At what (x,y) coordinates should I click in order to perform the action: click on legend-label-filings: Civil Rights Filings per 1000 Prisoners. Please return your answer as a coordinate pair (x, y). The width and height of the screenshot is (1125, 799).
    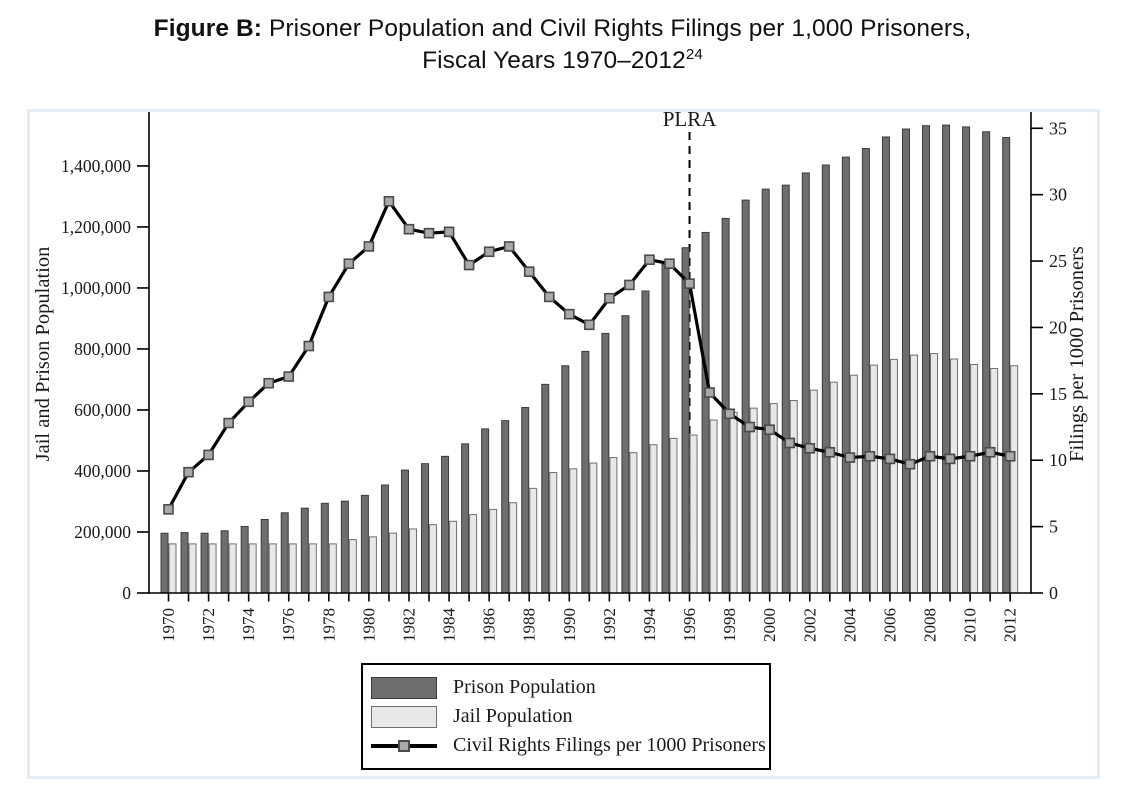
    Looking at the image, I should click on (609, 745).